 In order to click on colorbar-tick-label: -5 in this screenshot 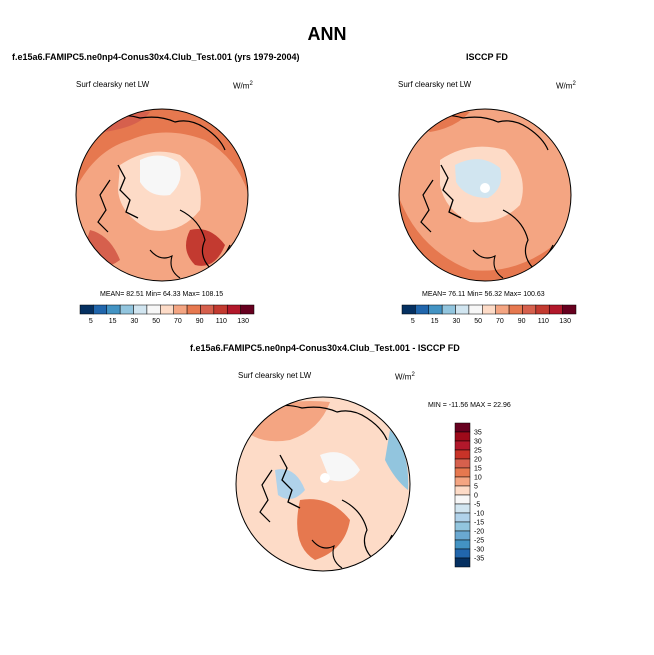, I will do `click(477, 505)`.